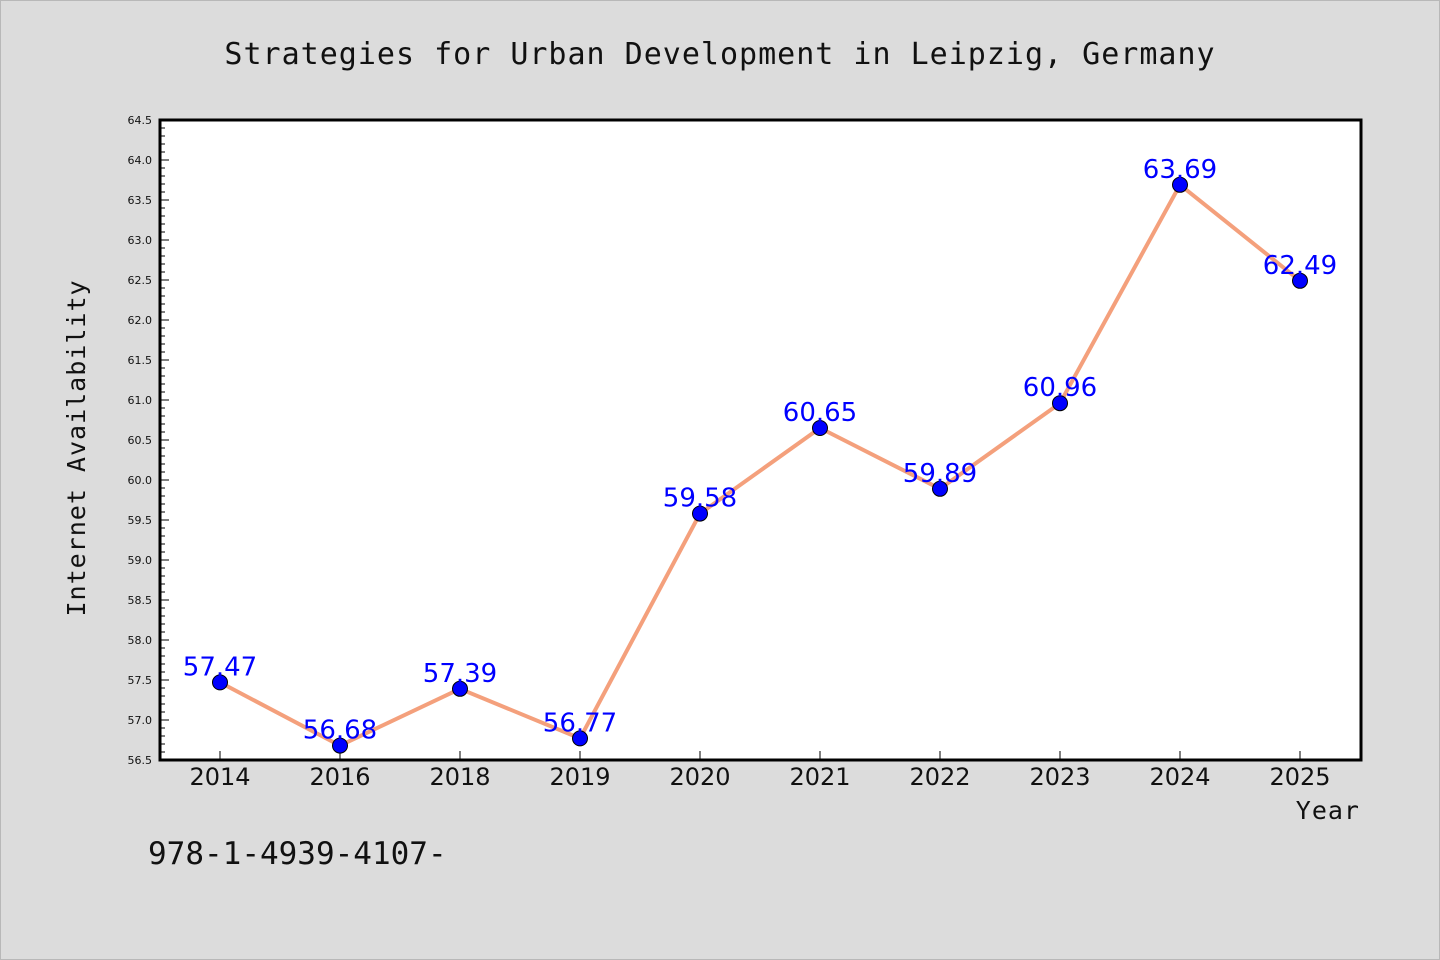 Image resolution: width=1440 pixels, height=960 pixels. What do you see at coordinates (76, 447) in the screenshot?
I see `y-axis-title: Internet Availability` at bounding box center [76, 447].